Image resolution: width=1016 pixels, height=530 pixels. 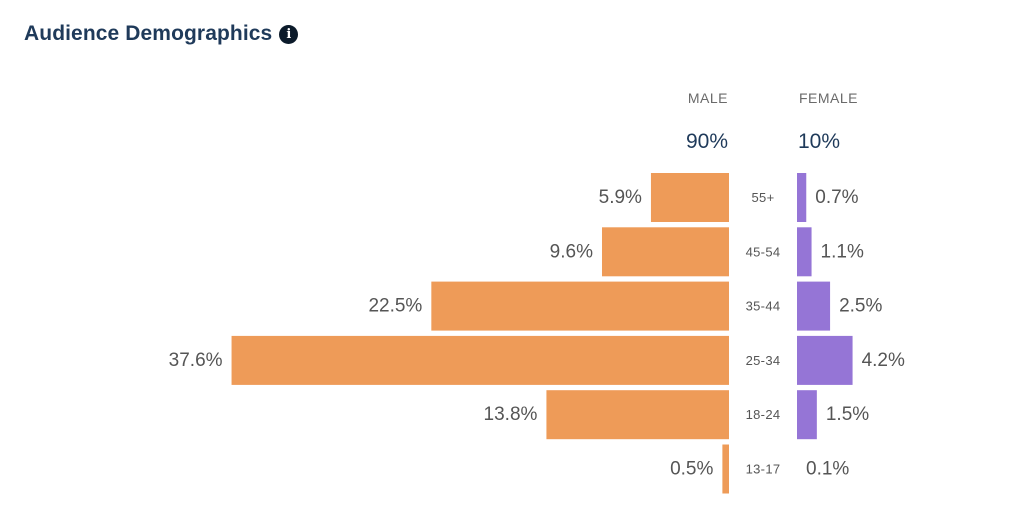 What do you see at coordinates (860, 306) in the screenshot?
I see `female-value-label-35-44: 2.5%` at bounding box center [860, 306].